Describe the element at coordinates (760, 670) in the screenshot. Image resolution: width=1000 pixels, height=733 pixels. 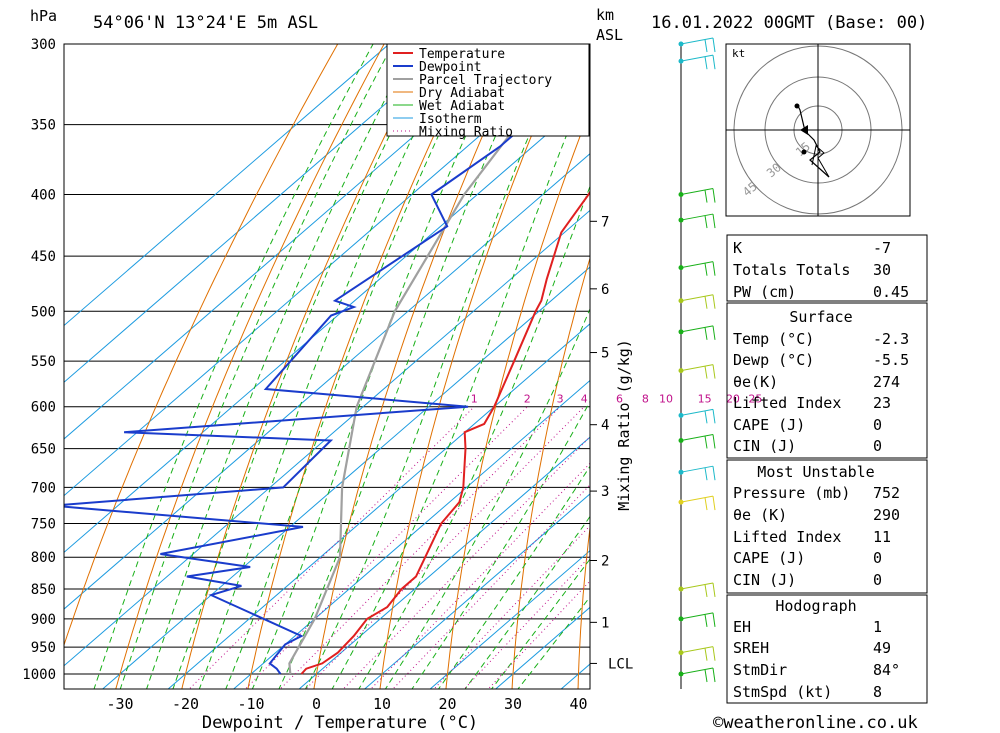
I see `hodo-label-stmdir: StmDir` at that location.